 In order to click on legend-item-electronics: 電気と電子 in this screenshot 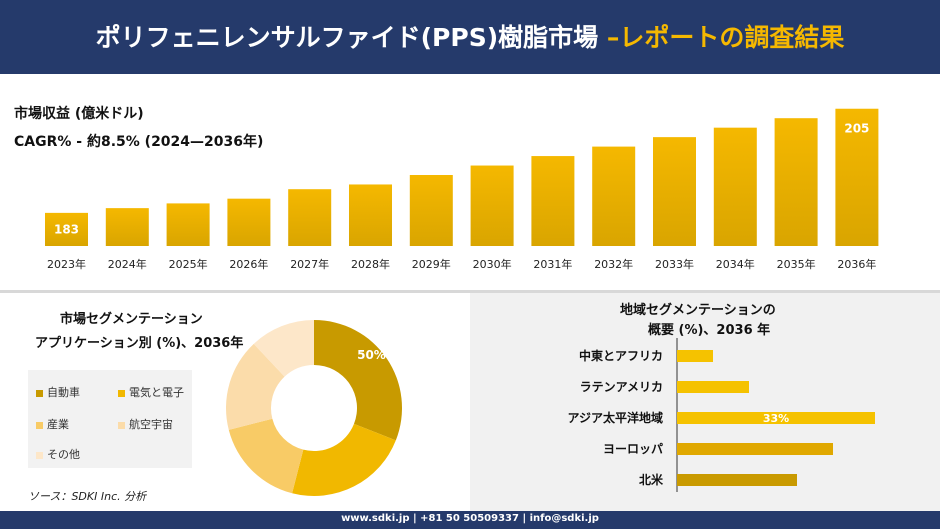, I will do `click(151, 392)`.